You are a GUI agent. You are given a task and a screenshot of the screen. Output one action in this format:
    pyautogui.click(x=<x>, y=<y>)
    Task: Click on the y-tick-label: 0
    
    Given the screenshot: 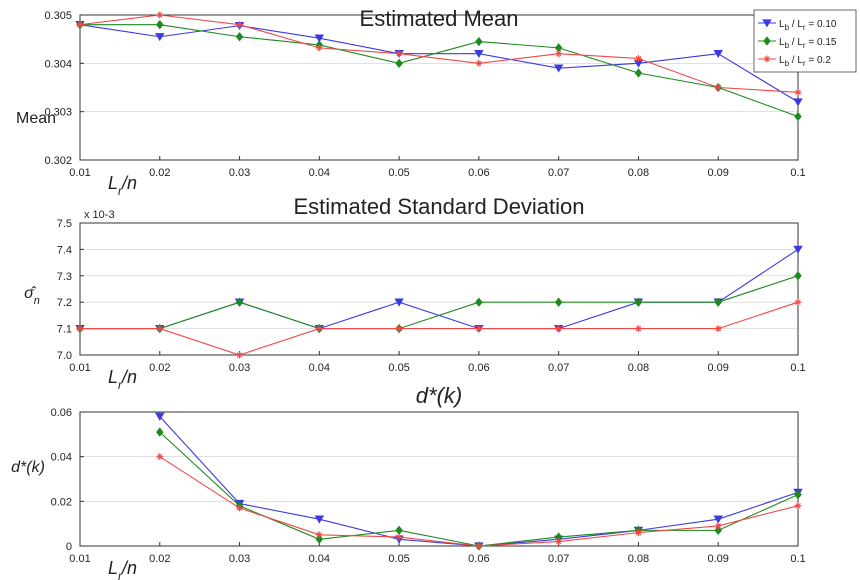 What is the action you would take?
    pyautogui.click(x=69, y=547)
    